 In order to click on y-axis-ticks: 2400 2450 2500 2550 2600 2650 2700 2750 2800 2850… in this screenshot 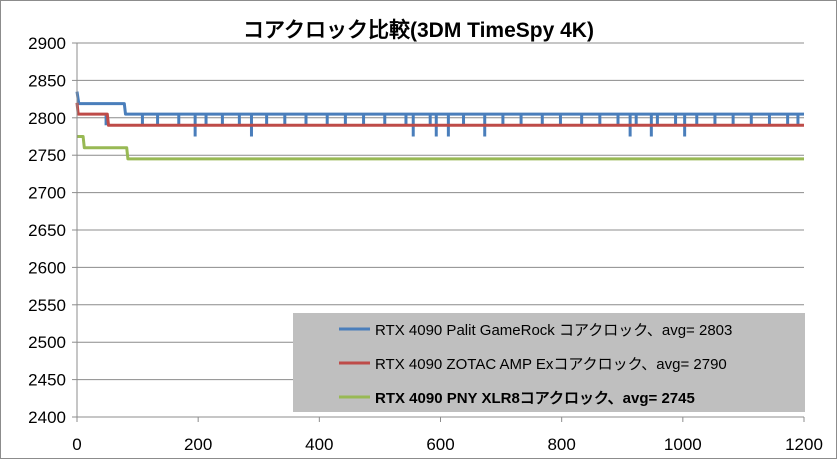, I will do `click(52, 230)`.